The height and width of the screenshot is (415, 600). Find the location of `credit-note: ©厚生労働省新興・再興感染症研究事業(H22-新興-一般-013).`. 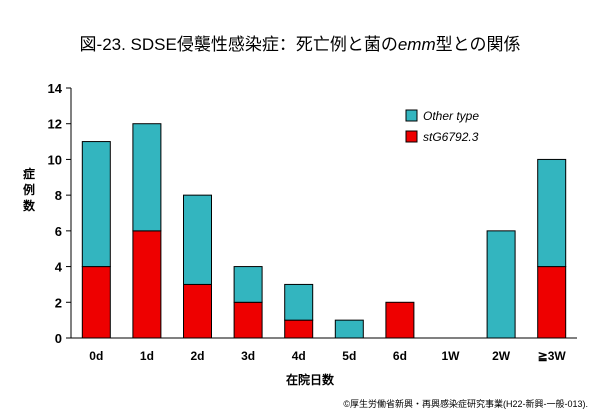

credit-note: ©厚生労働省新興・再興感染症研究事業(H22-新興-一般-013). is located at coordinates (465, 404).